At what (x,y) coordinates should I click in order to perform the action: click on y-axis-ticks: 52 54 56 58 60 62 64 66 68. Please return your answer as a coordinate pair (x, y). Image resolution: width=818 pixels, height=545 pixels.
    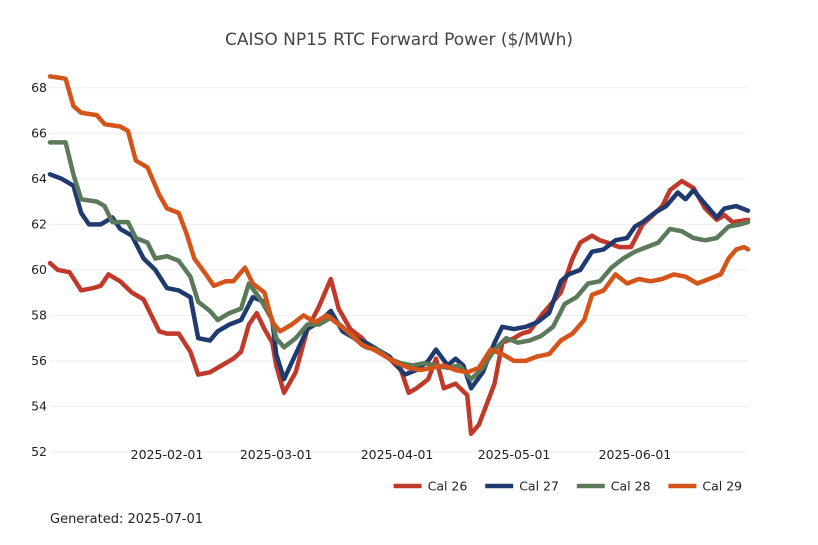
    Looking at the image, I should click on (39, 269).